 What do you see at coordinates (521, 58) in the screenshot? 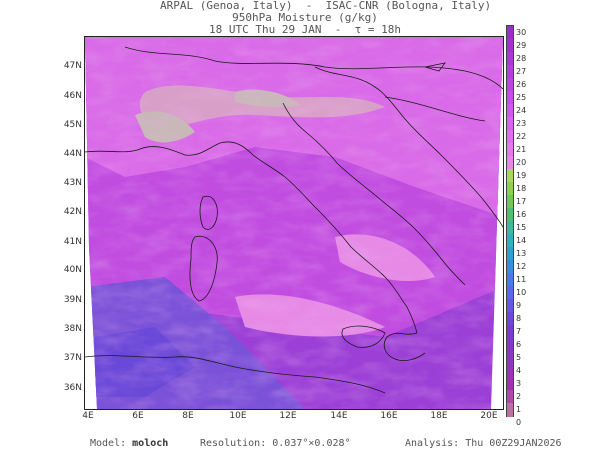
I see `colorbar-label: 28` at bounding box center [521, 58].